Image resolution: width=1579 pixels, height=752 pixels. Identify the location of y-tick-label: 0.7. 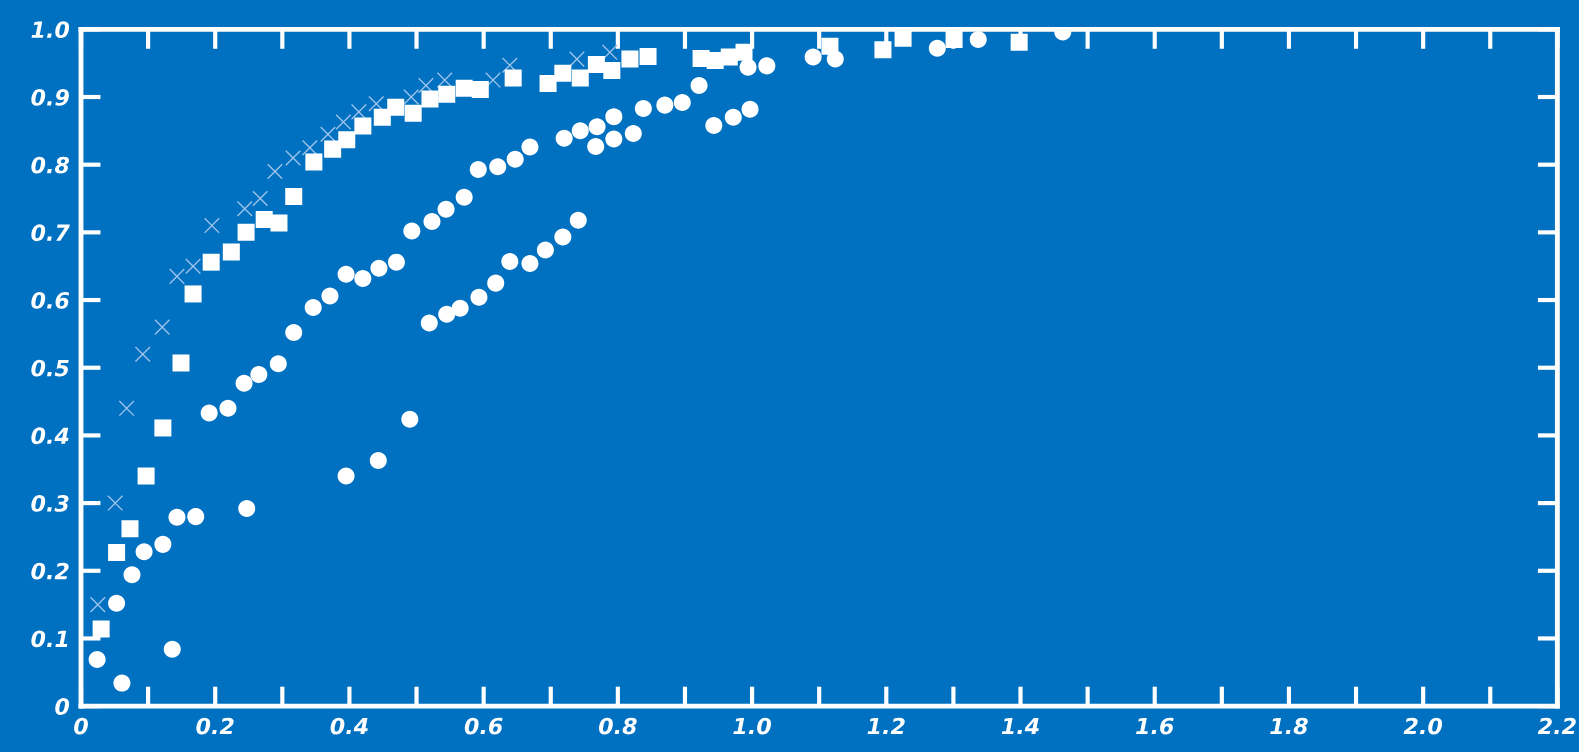
(50, 233).